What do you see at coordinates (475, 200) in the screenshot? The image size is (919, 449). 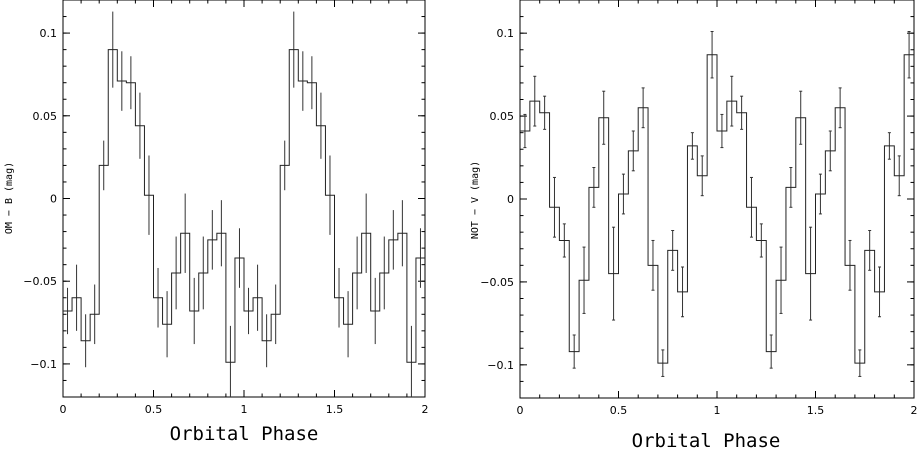 I see `right-y-axis-label: NOT − V (mag)` at bounding box center [475, 200].